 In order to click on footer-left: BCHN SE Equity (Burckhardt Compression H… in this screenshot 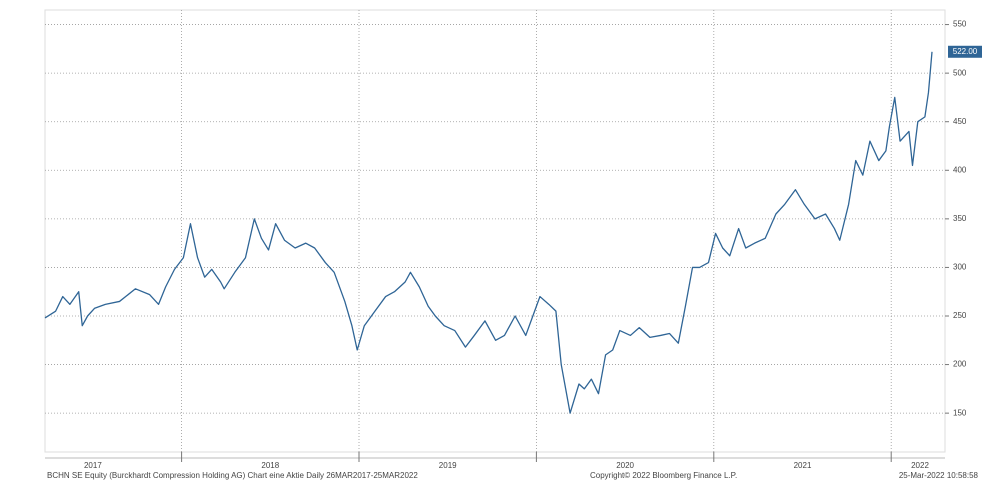, I will do `click(232, 475)`.